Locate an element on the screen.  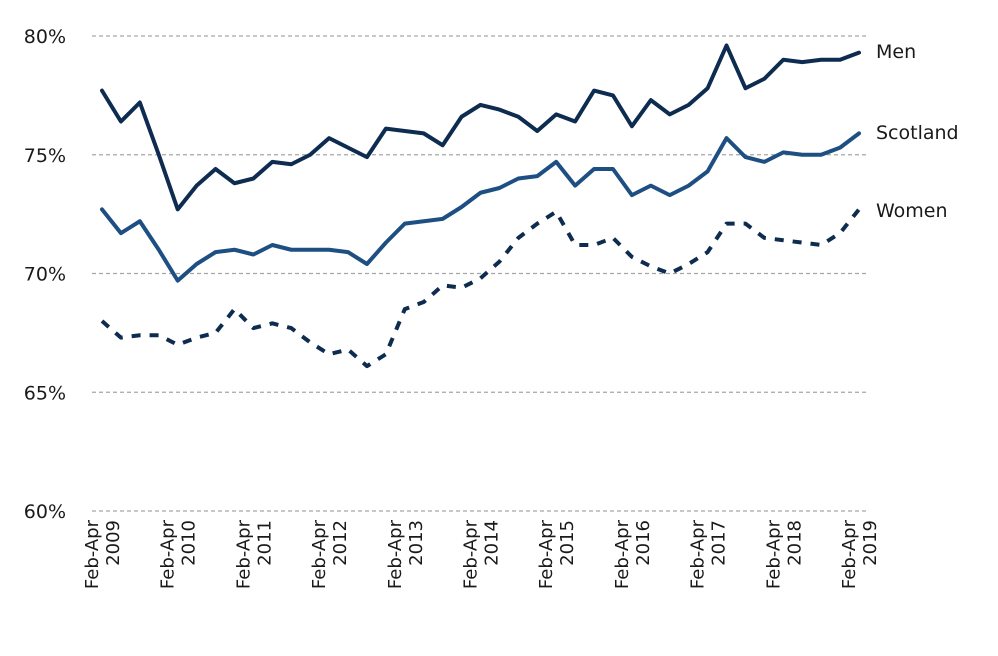
x-tick-year: 2016 is located at coordinates (643, 543).